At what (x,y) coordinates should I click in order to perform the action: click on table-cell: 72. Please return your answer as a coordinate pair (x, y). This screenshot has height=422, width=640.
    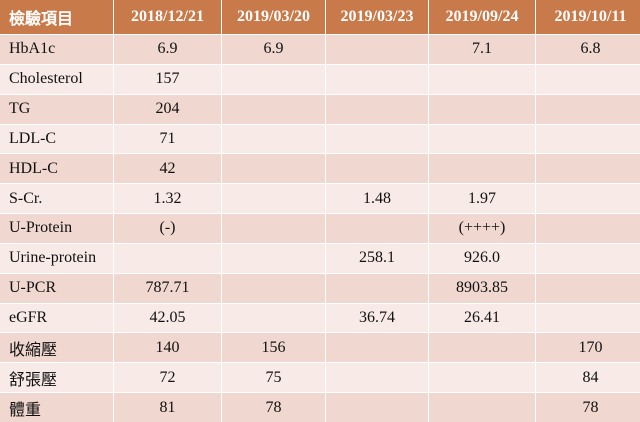
    Looking at the image, I should click on (167, 378).